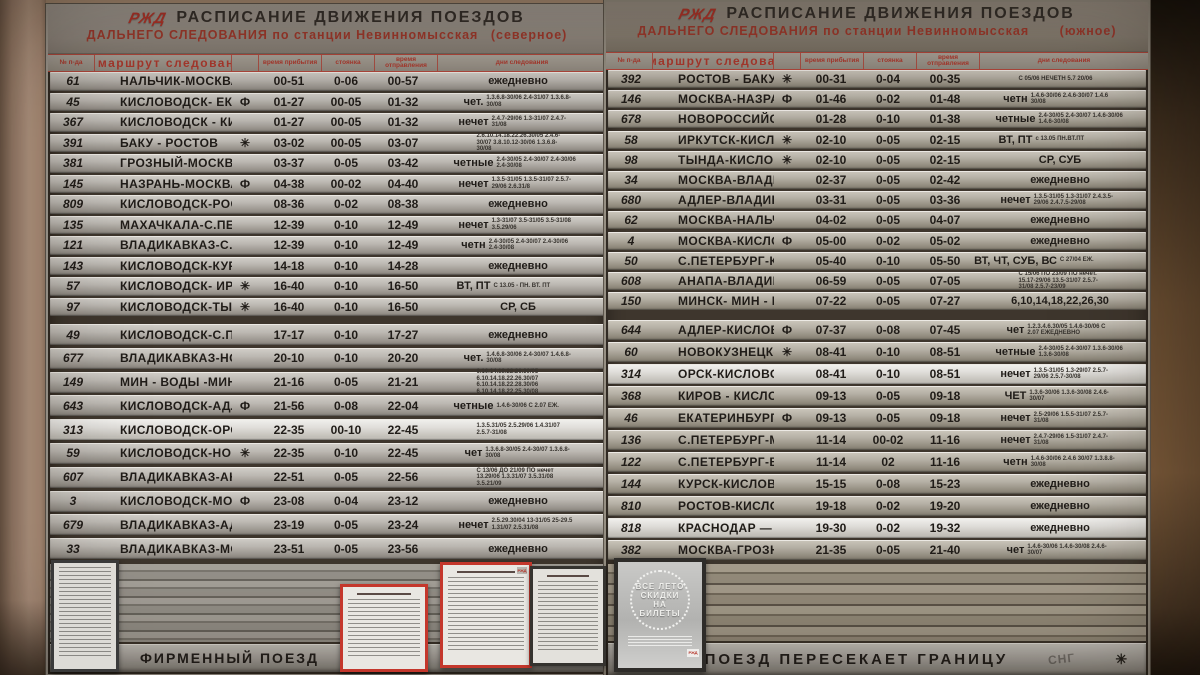 The width and height of the screenshot is (1200, 675). What do you see at coordinates (289, 204) in the screenshot?
I see `cell-arrival-time: 08-36` at bounding box center [289, 204].